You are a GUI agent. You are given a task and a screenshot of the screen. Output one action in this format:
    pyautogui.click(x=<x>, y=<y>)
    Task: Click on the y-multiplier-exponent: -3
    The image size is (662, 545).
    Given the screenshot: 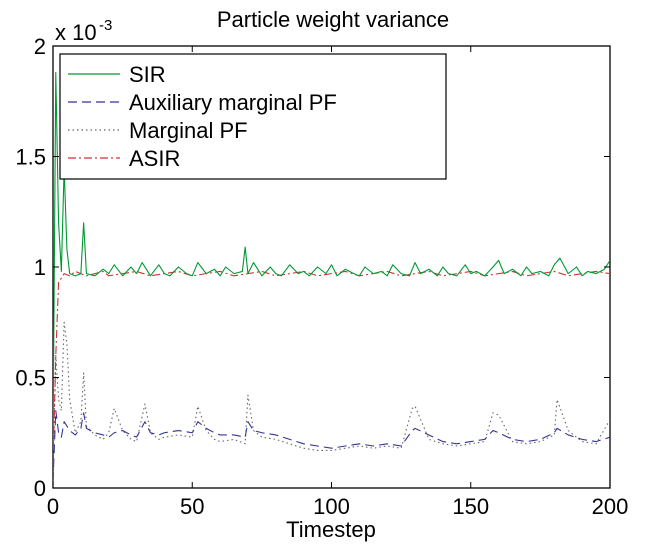 What is the action you would take?
    pyautogui.click(x=105, y=25)
    